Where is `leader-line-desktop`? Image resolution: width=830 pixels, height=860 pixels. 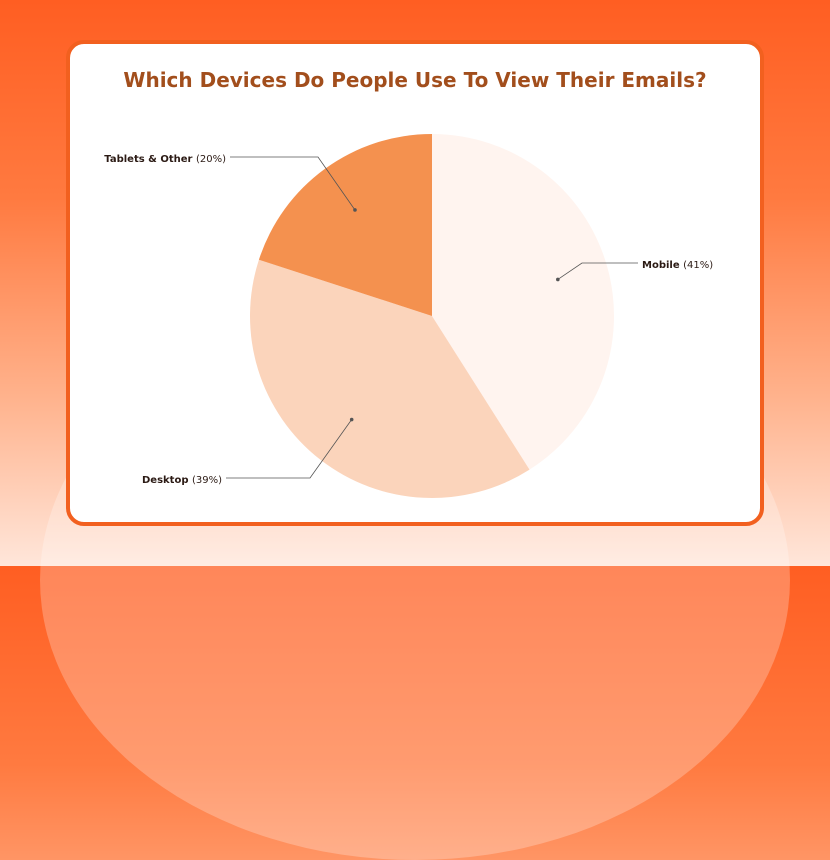
leader-line-desktop is located at coordinates (289, 449).